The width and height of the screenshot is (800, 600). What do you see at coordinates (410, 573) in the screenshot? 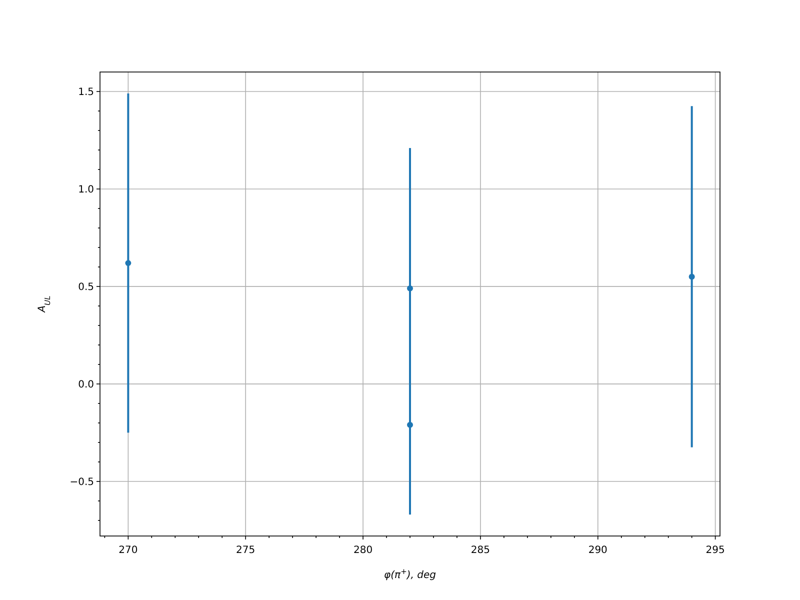
I see `x-axis-title: φ(π$^{+}$), deg` at bounding box center [410, 573].